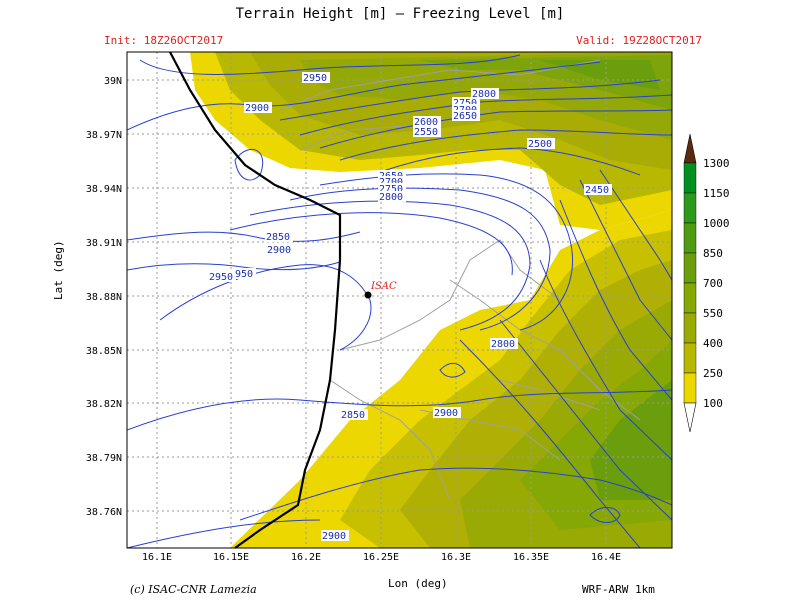  I want to click on colorbar-label: 400, so click(713, 343).